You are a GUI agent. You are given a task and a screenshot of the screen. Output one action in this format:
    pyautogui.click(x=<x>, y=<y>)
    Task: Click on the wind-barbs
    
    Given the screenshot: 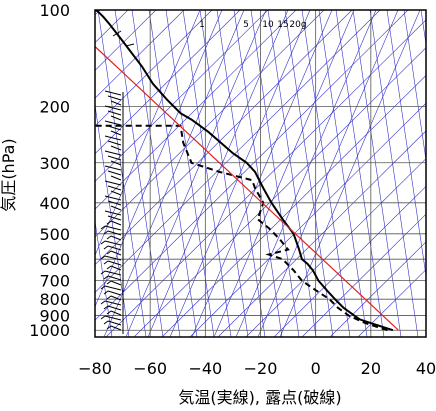 What is the action you would take?
    pyautogui.click(x=117, y=182)
    